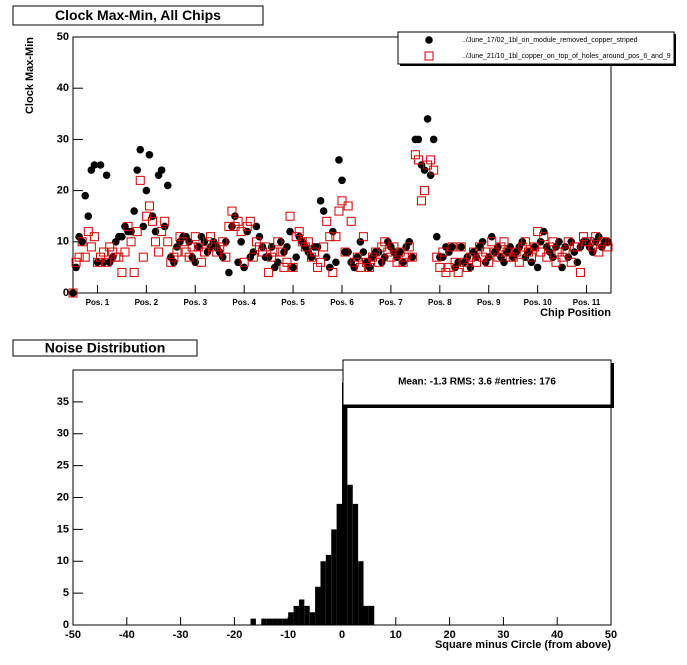 The height and width of the screenshot is (665, 687). What do you see at coordinates (234, 635) in the screenshot?
I see `x-tick-label: -20` at bounding box center [234, 635].